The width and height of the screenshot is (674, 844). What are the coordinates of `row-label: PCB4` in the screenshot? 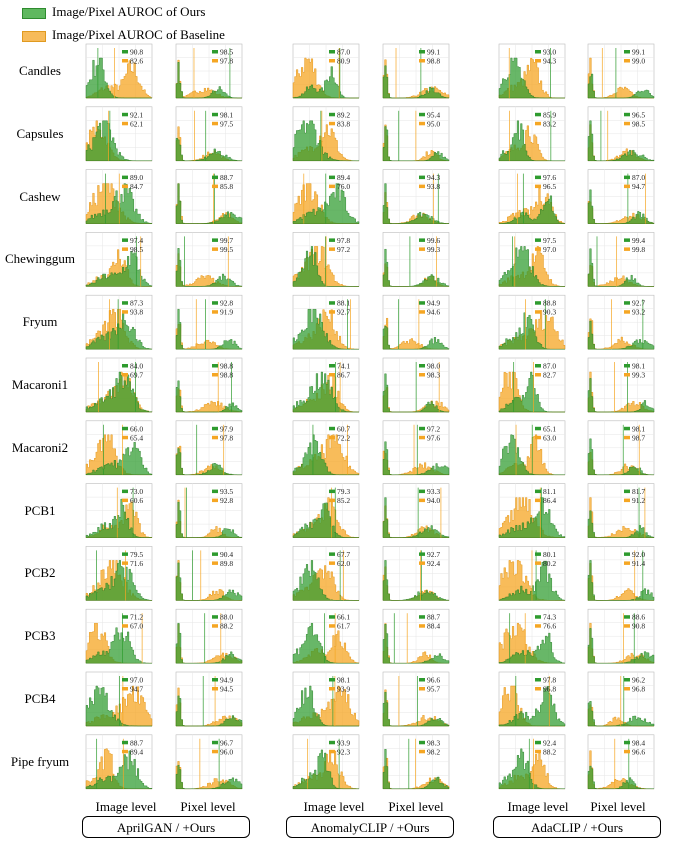 It's located at (40, 698).